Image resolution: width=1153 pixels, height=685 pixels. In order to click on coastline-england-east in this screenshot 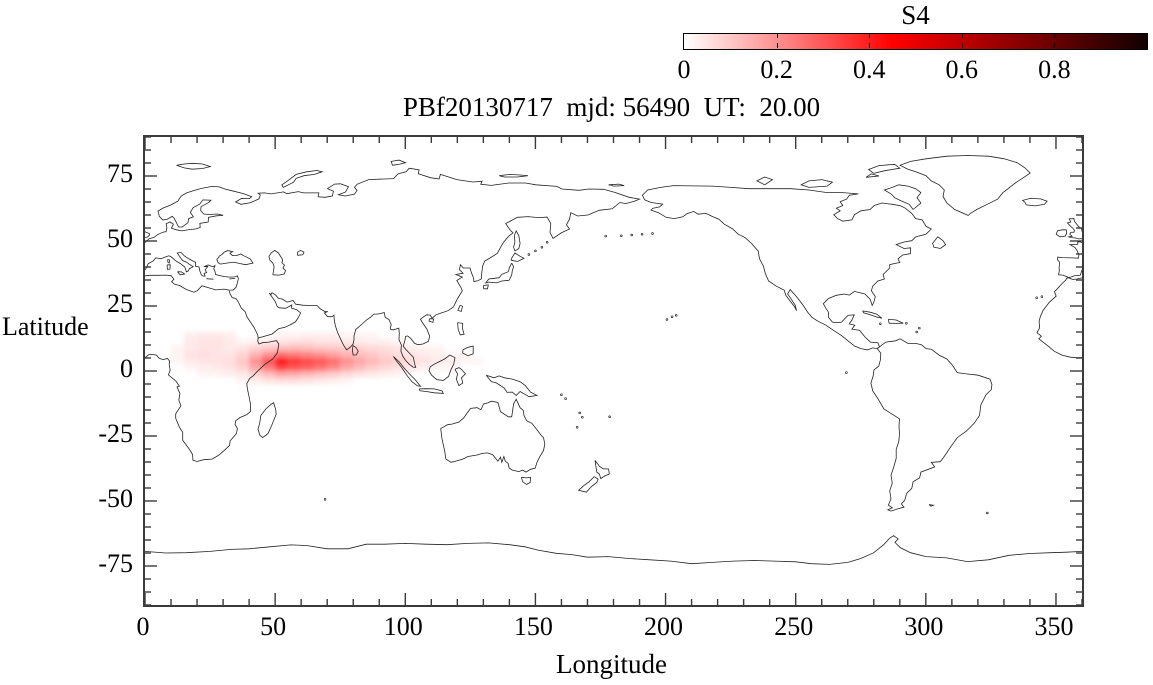, I will do `click(147, 234)`.